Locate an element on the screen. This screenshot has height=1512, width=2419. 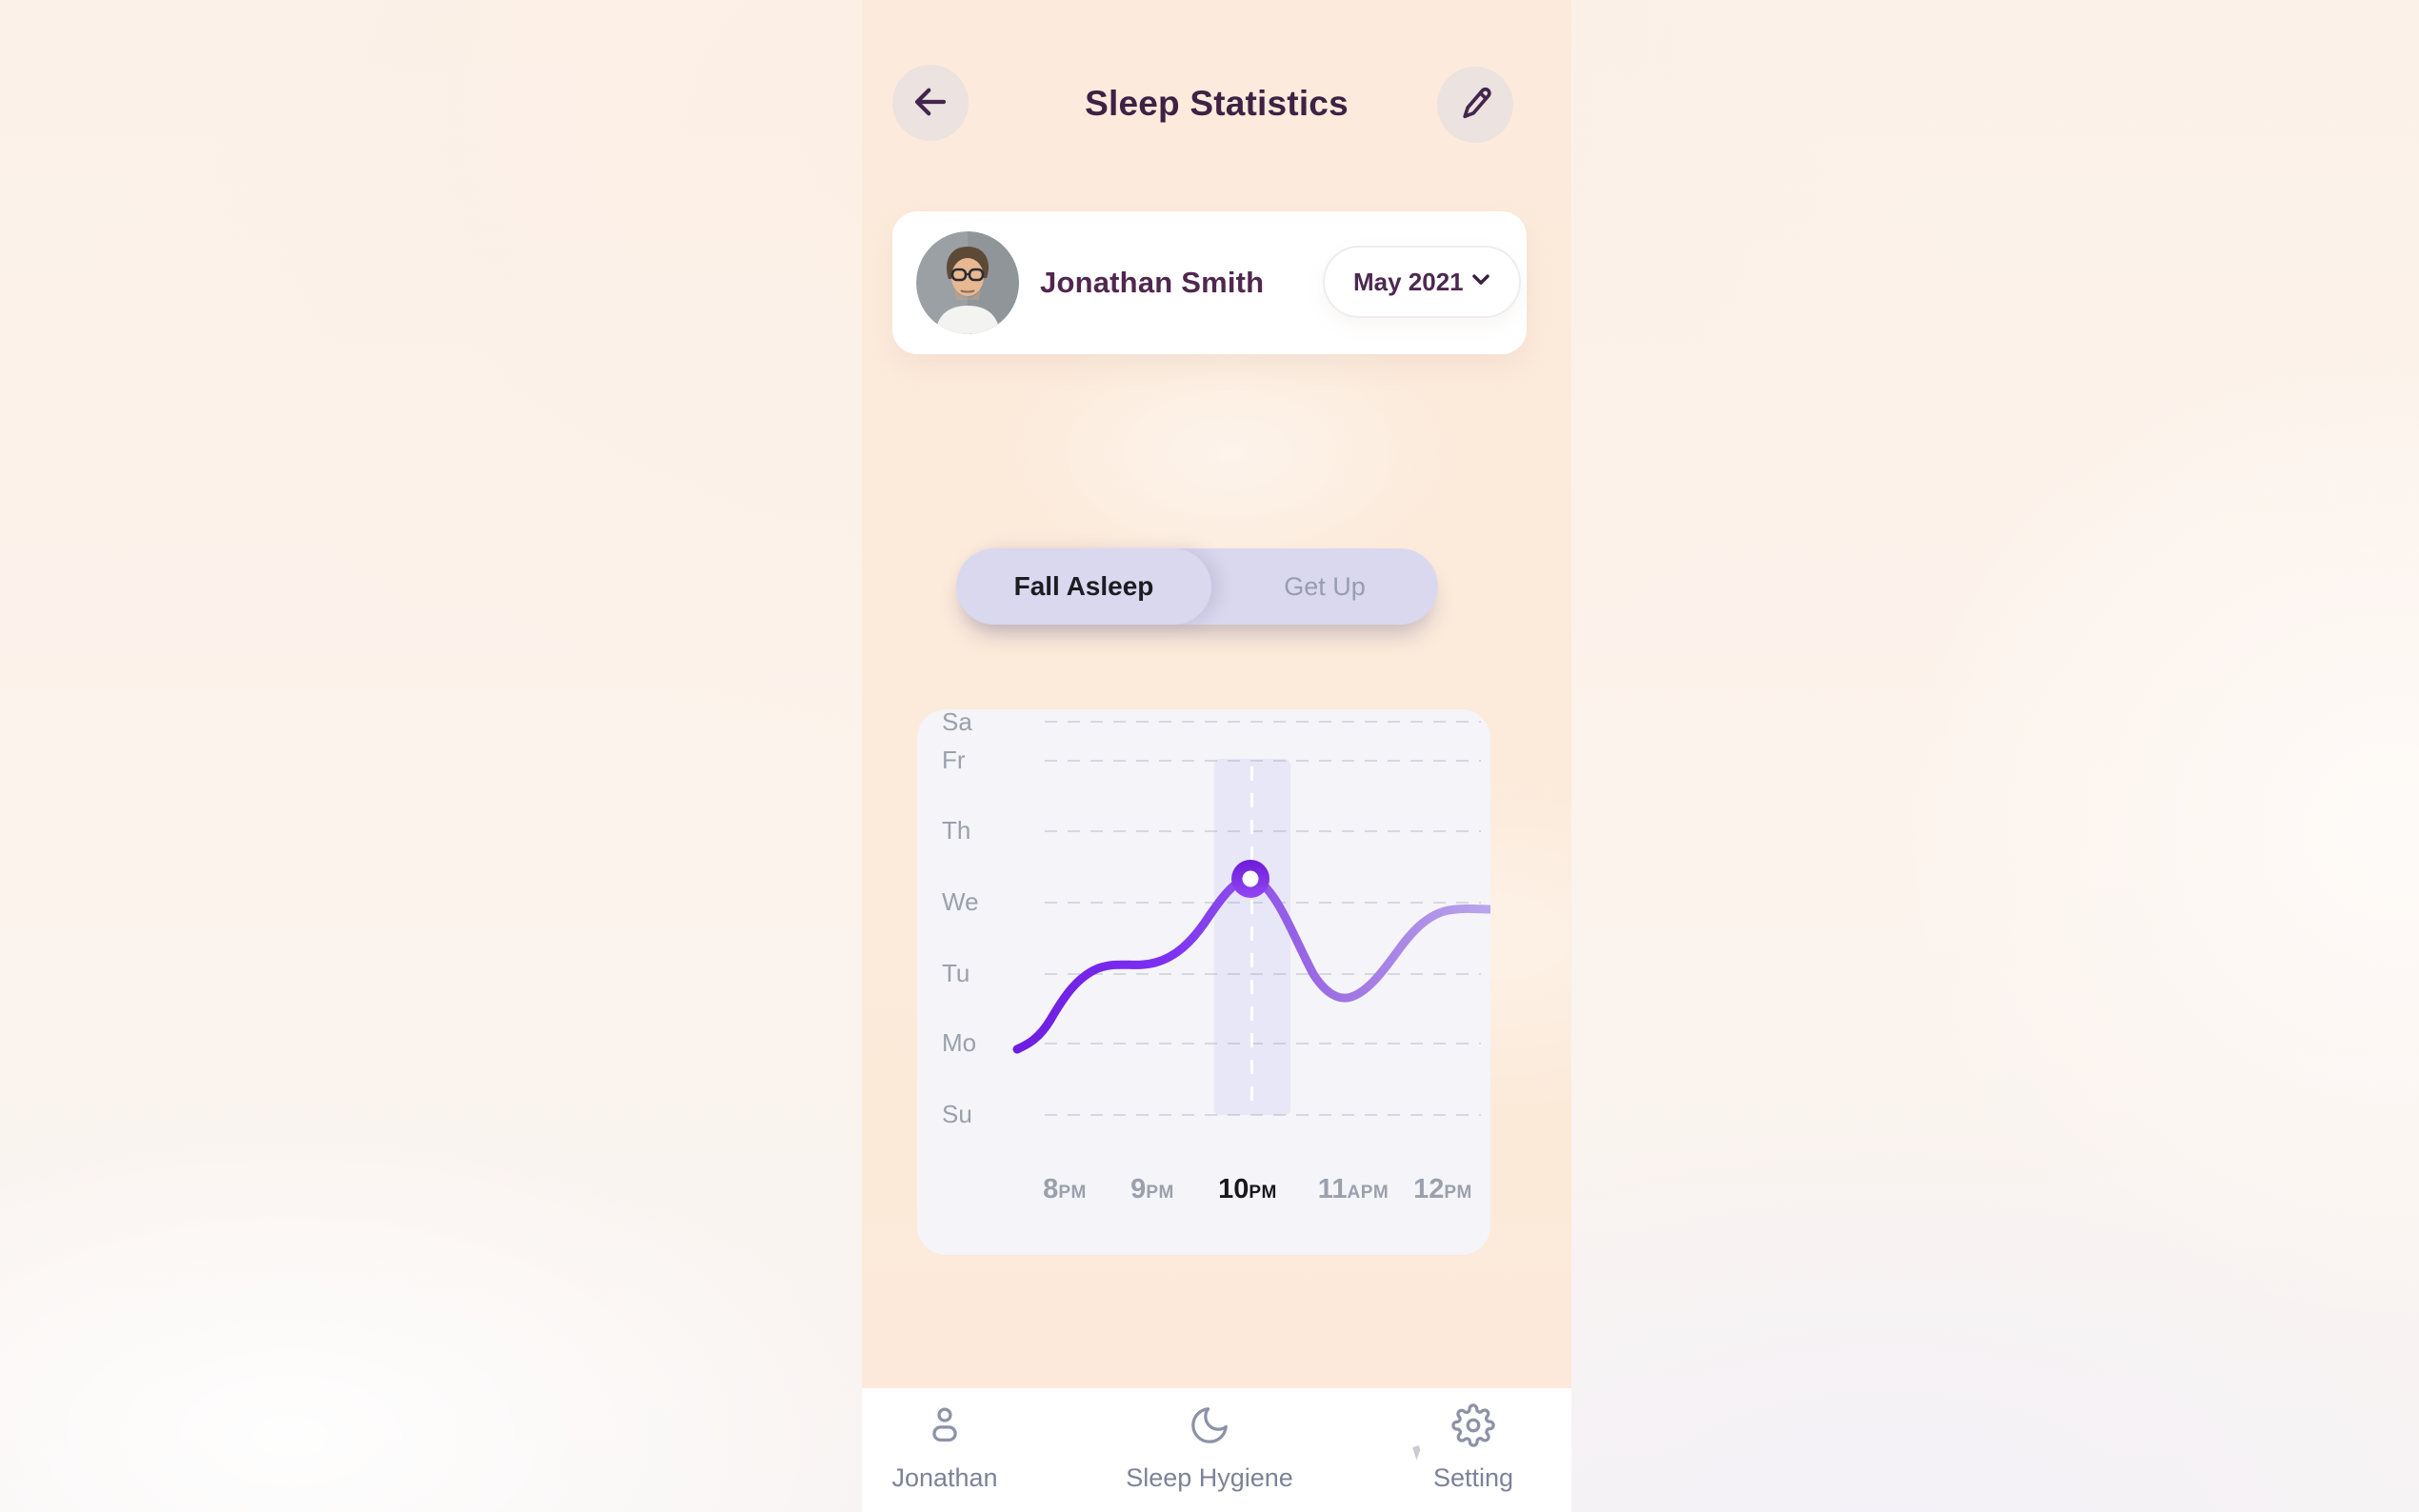
nav-item-jonathan: Jonathan is located at coordinates (956, 1450).